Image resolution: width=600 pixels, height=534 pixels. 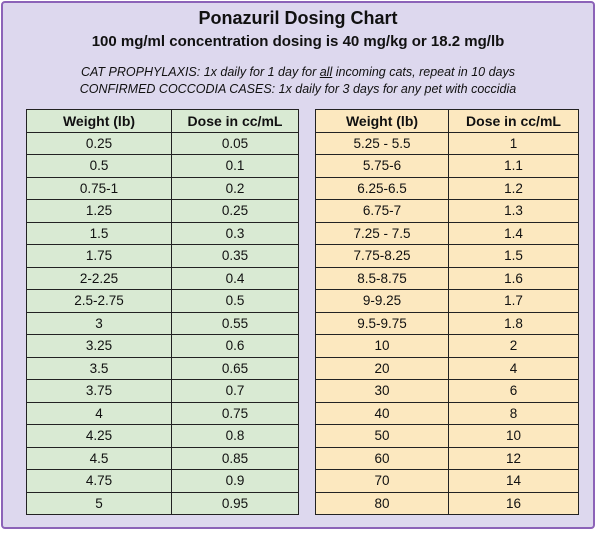 What do you see at coordinates (99, 413) in the screenshot?
I see `weight-cell: 4` at bounding box center [99, 413].